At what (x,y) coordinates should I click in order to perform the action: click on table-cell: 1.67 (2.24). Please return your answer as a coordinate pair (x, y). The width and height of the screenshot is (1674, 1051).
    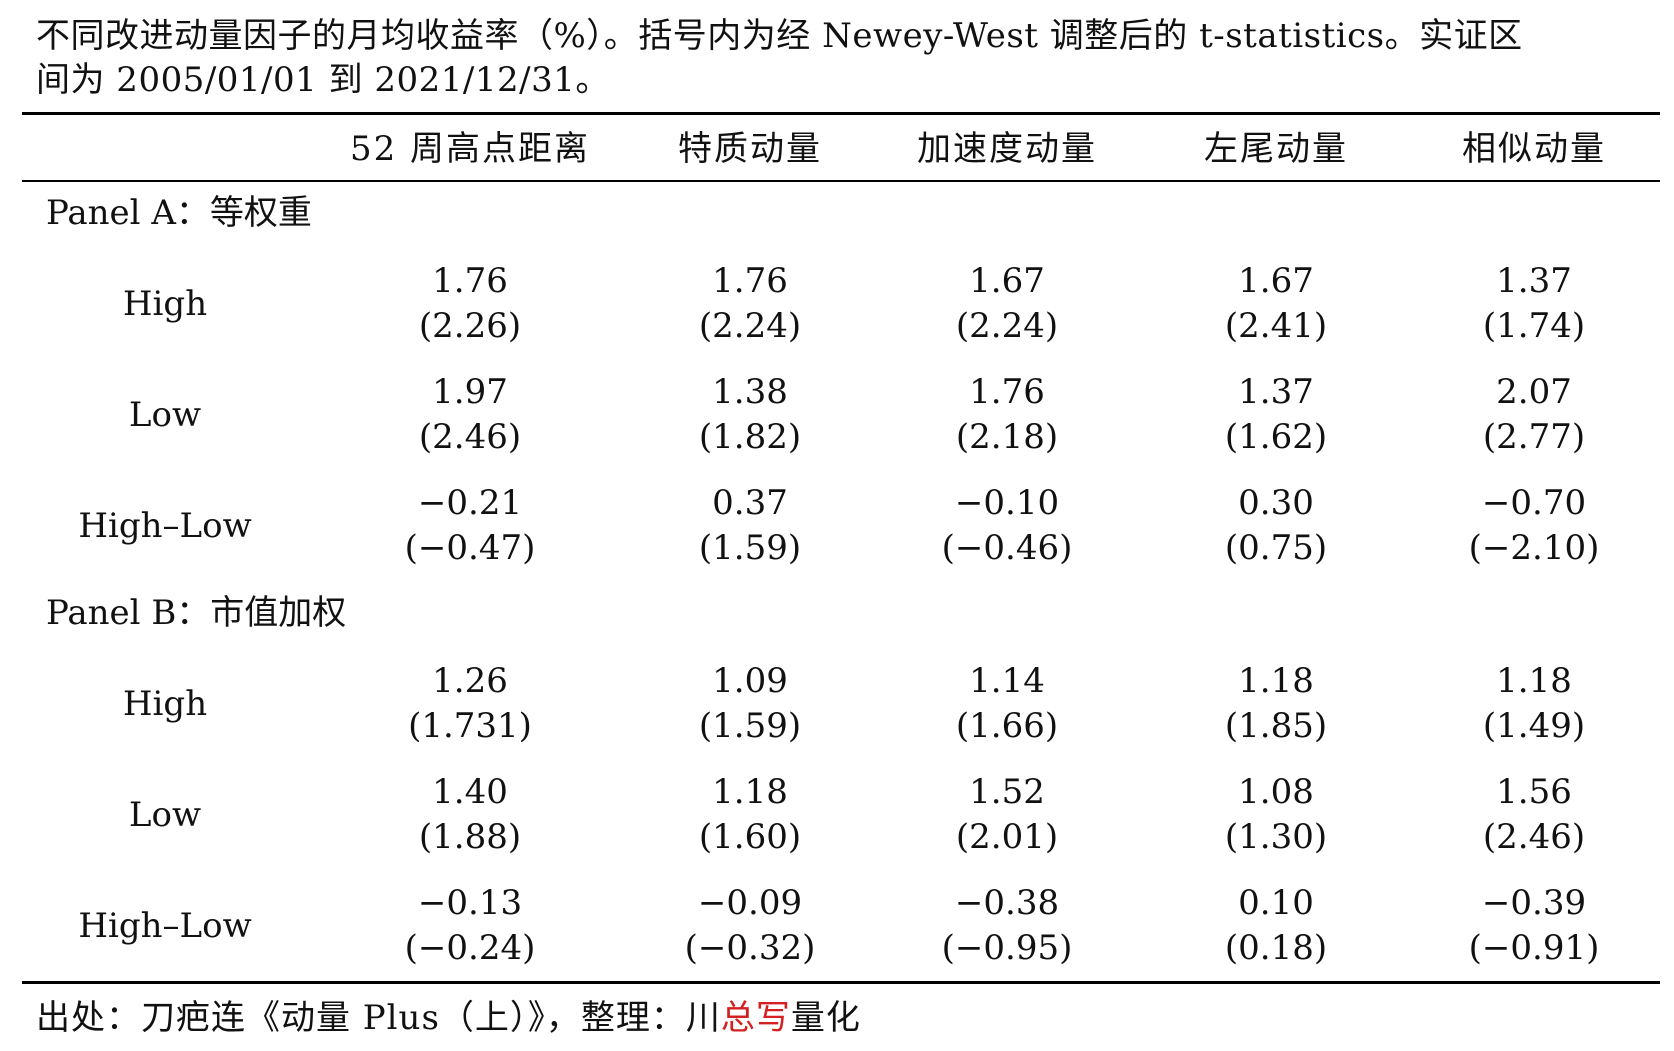
    Looking at the image, I should click on (1007, 303).